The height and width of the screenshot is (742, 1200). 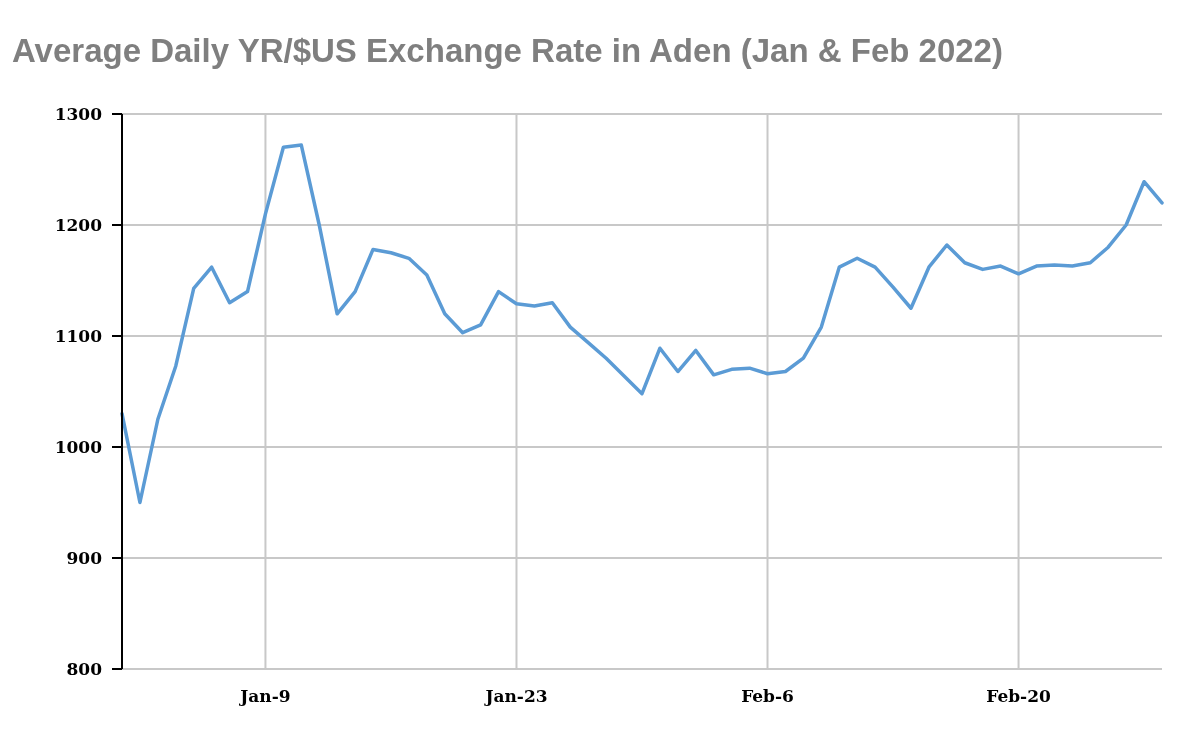 What do you see at coordinates (515, 696) in the screenshot?
I see `x-tick-label: Jan-23` at bounding box center [515, 696].